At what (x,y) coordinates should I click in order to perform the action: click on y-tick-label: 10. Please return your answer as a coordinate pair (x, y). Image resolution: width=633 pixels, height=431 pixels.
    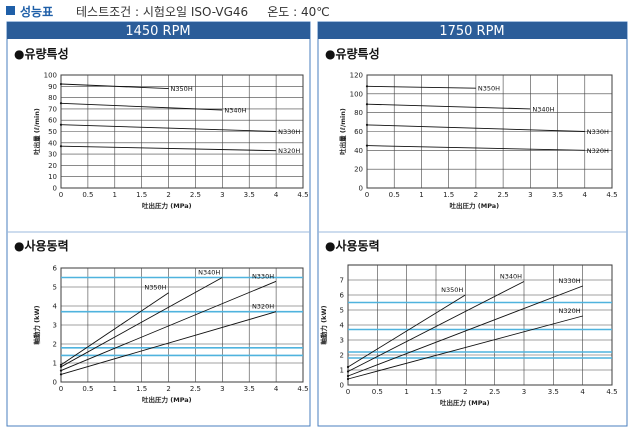
    Looking at the image, I should click on (52, 177).